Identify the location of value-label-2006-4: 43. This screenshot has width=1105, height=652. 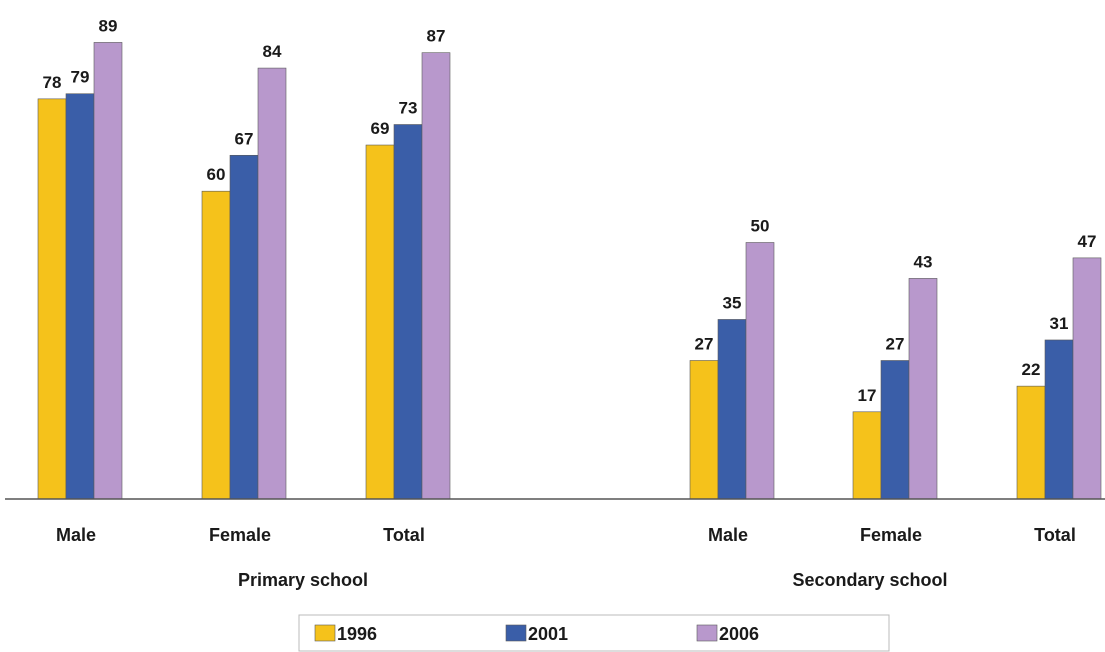
(923, 261).